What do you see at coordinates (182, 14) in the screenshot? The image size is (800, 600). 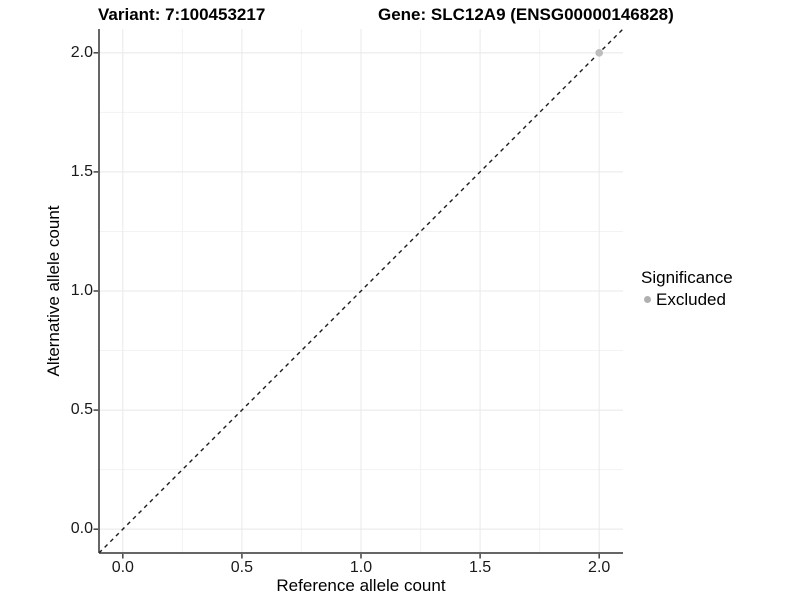 I see `variant-title: Variant: 7:100453217` at bounding box center [182, 14].